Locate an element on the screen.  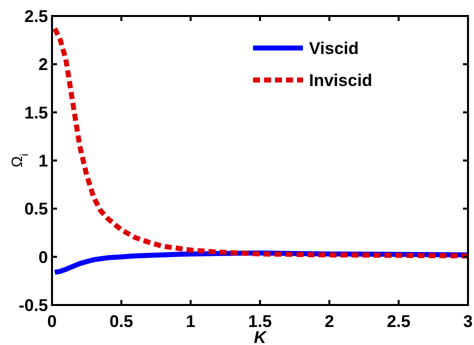
x-tick-label: 2 is located at coordinates (329, 321).